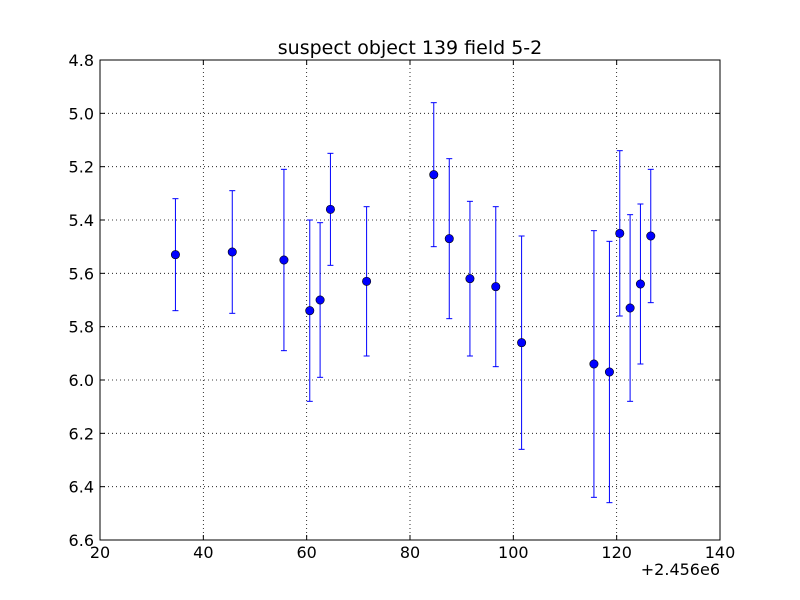 Image resolution: width=800 pixels, height=600 pixels. I want to click on x-tick-label: 100, so click(513, 552).